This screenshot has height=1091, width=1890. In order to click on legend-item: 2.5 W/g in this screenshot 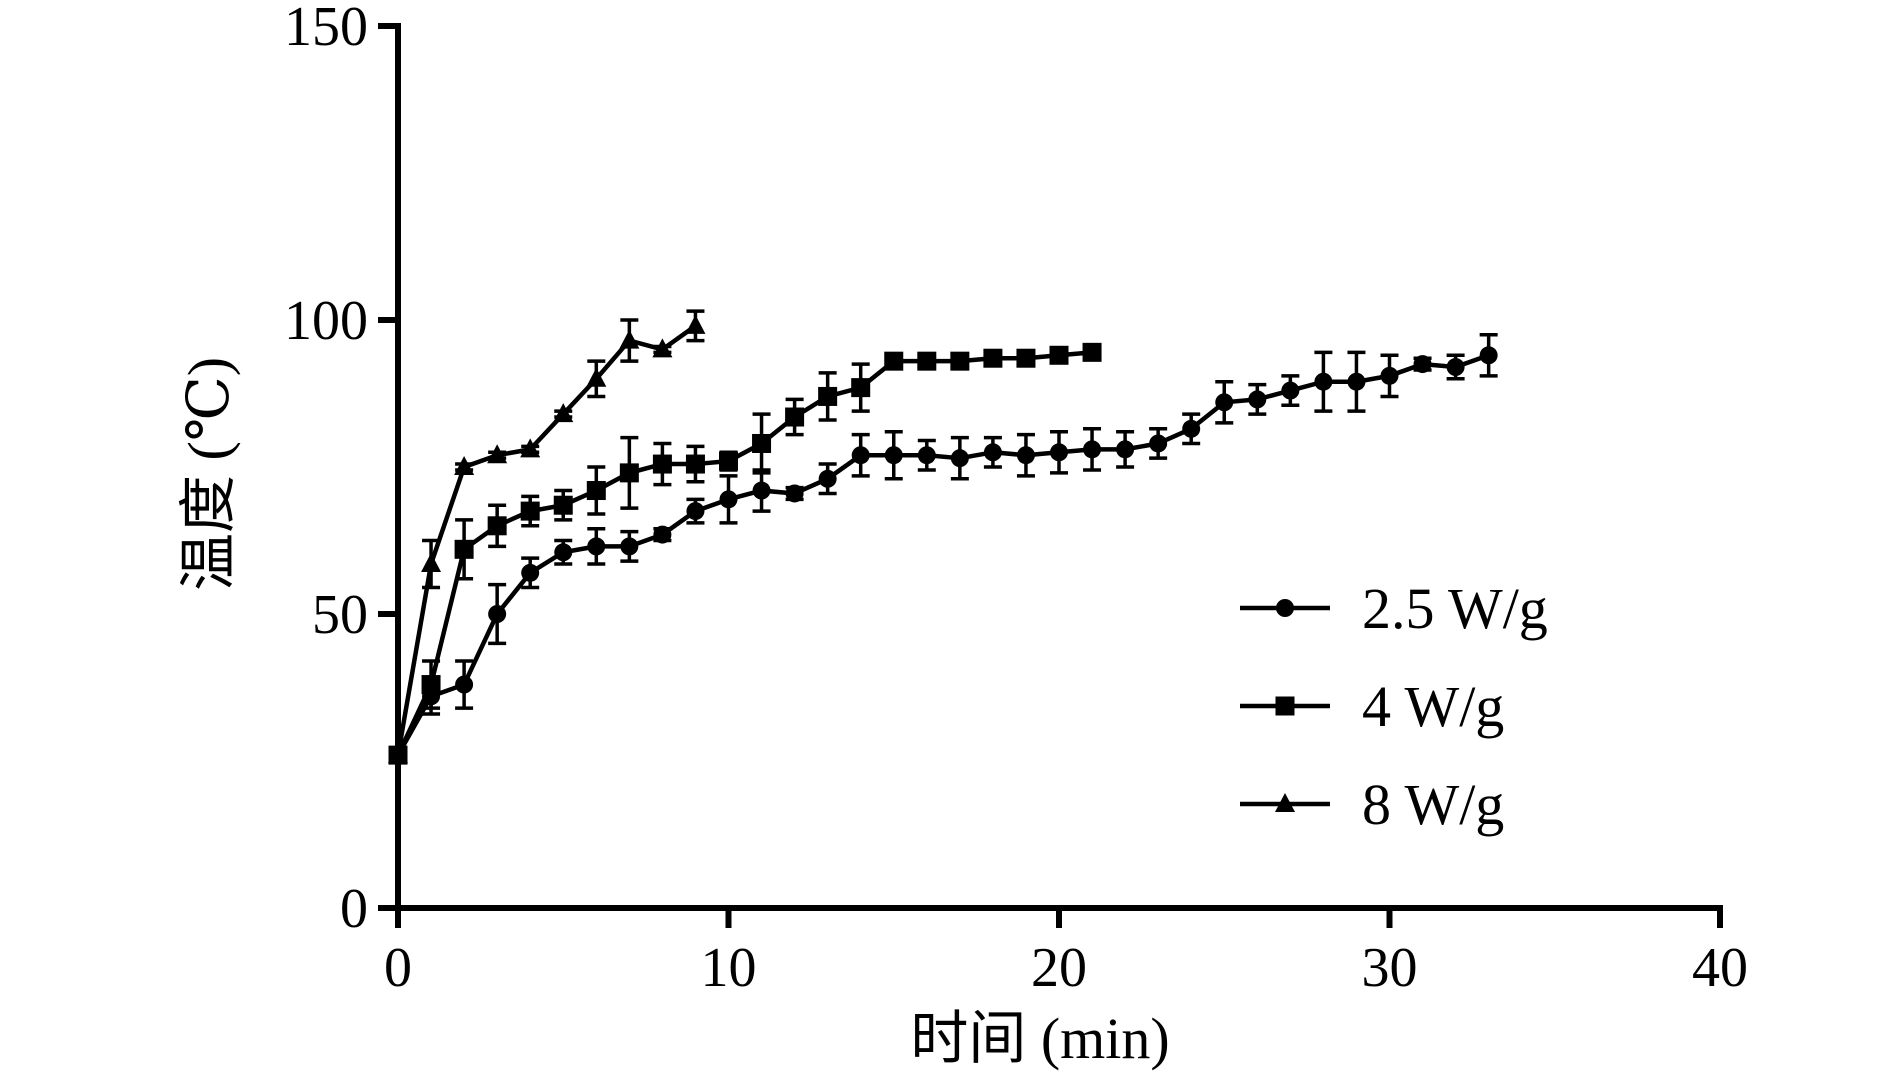, I will do `click(1394, 608)`.